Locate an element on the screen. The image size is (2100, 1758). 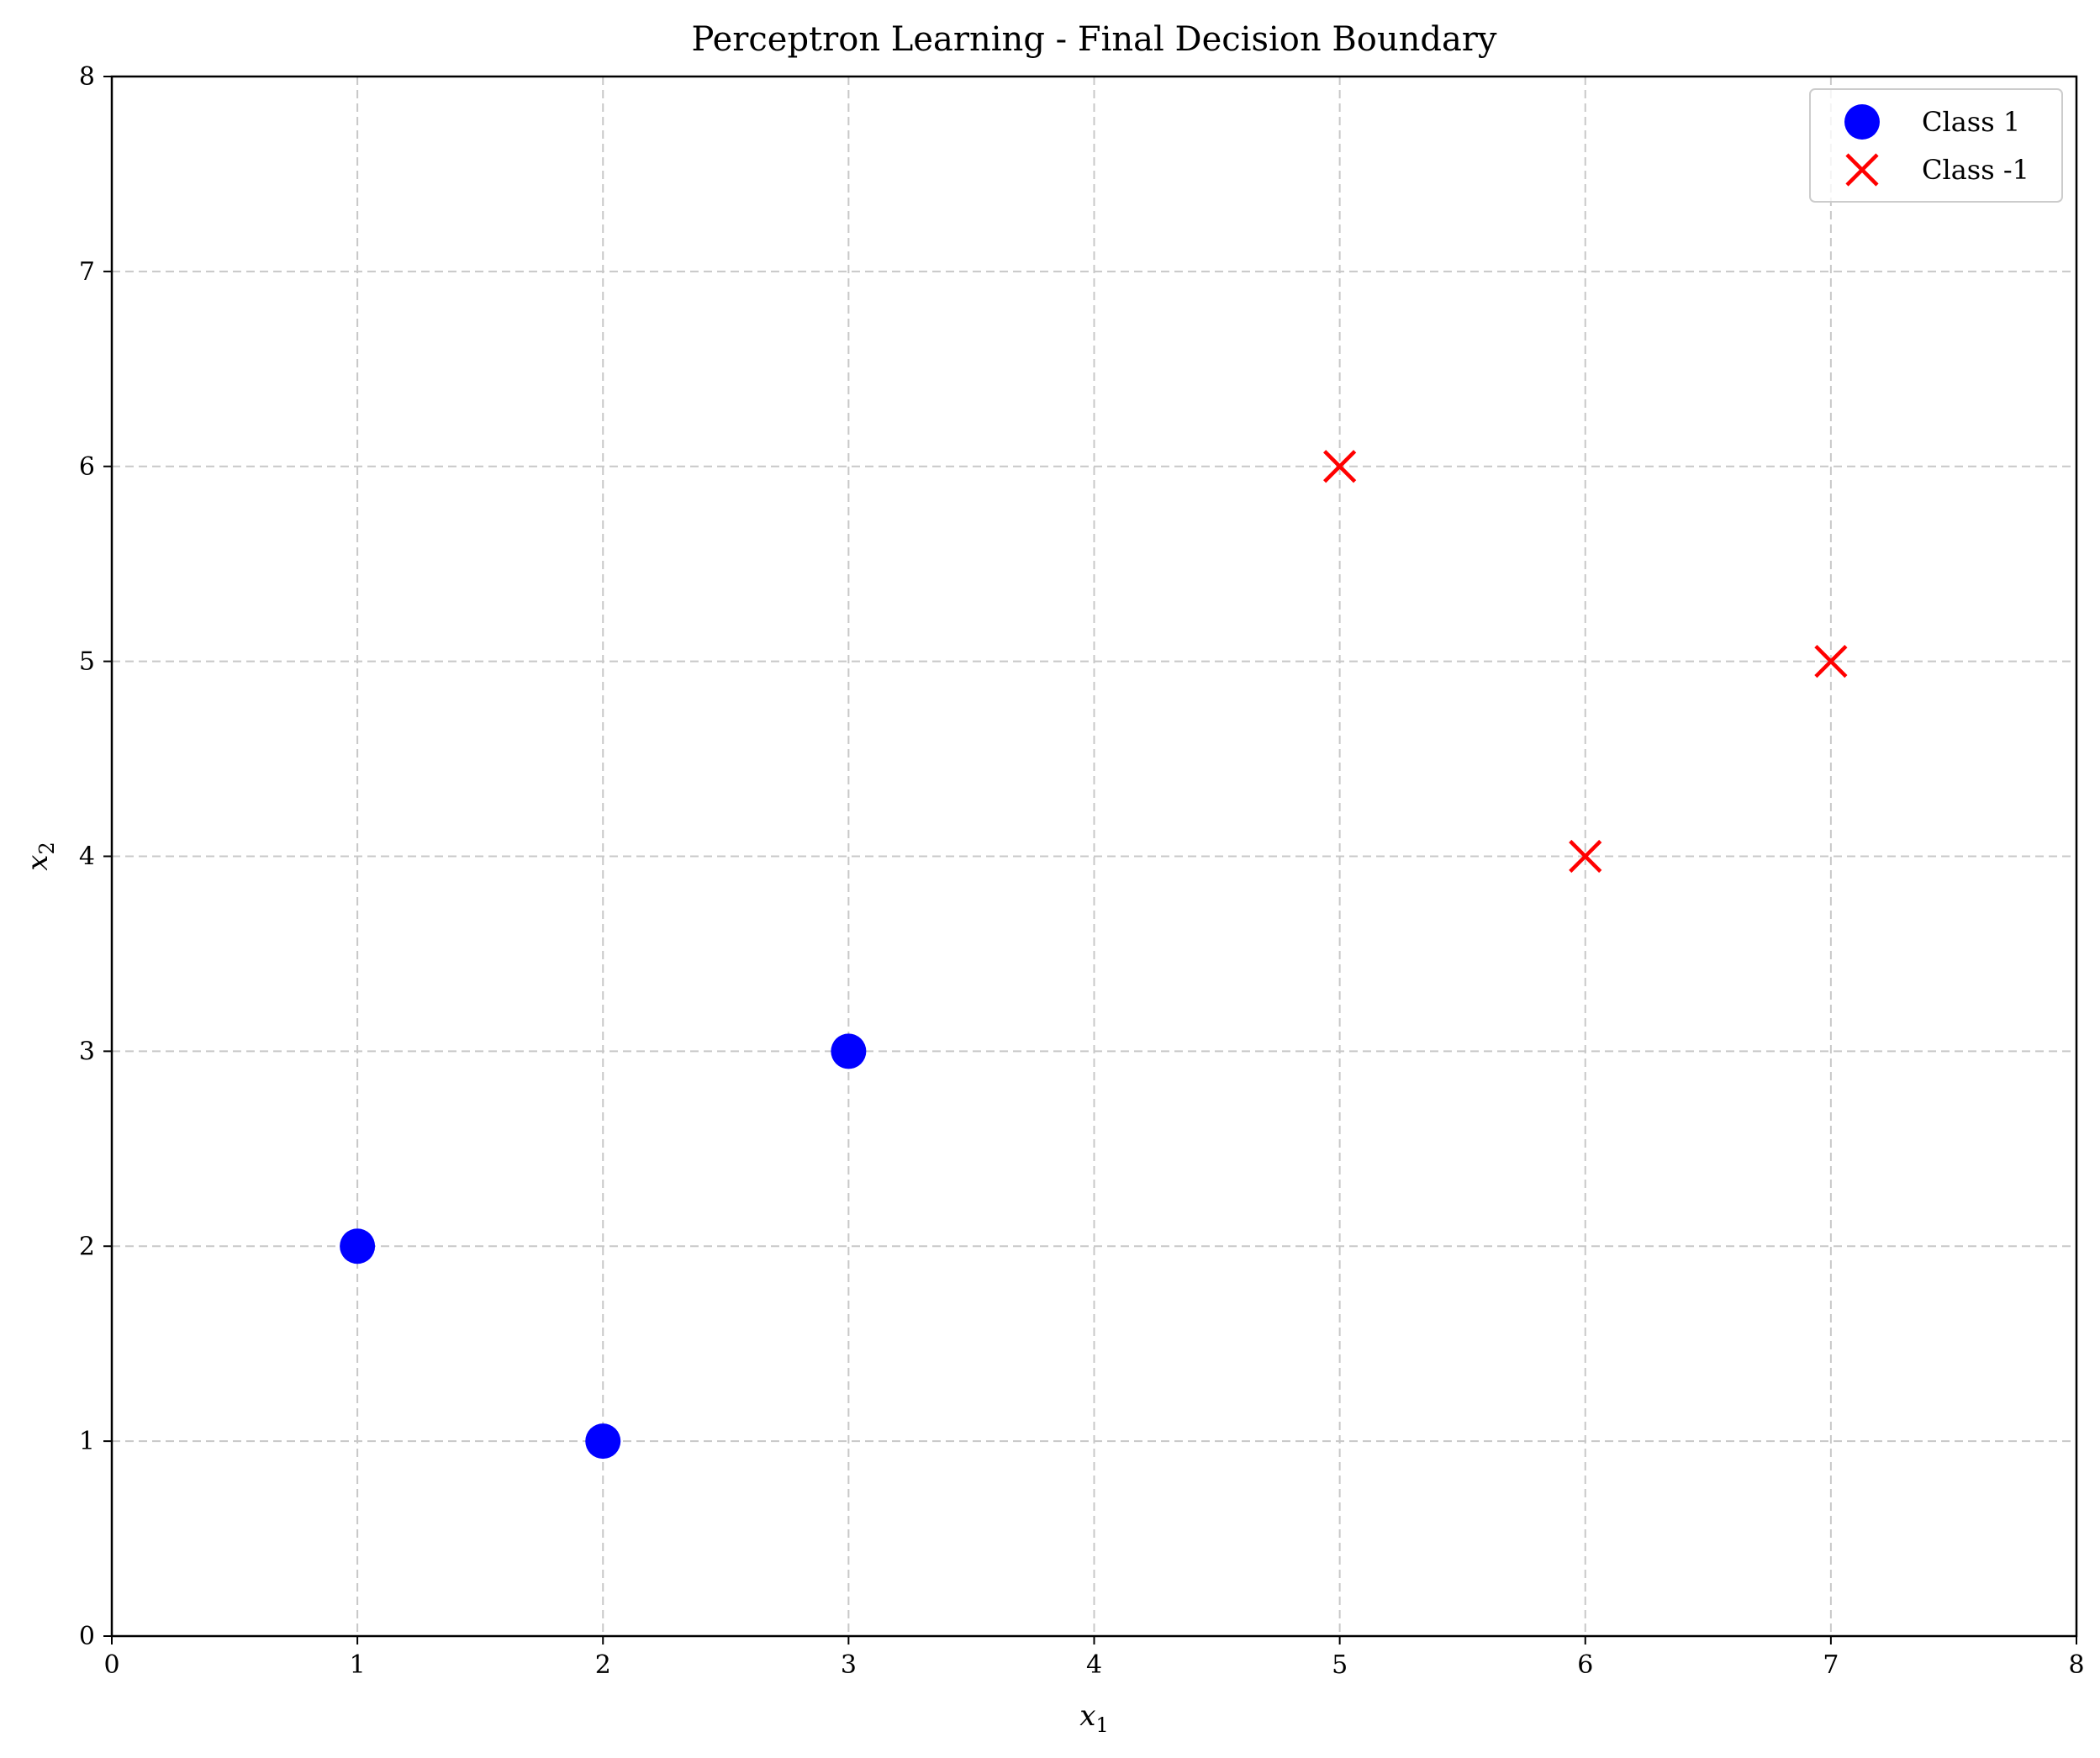
x-axis-label-main: x is located at coordinates (1087, 1716).